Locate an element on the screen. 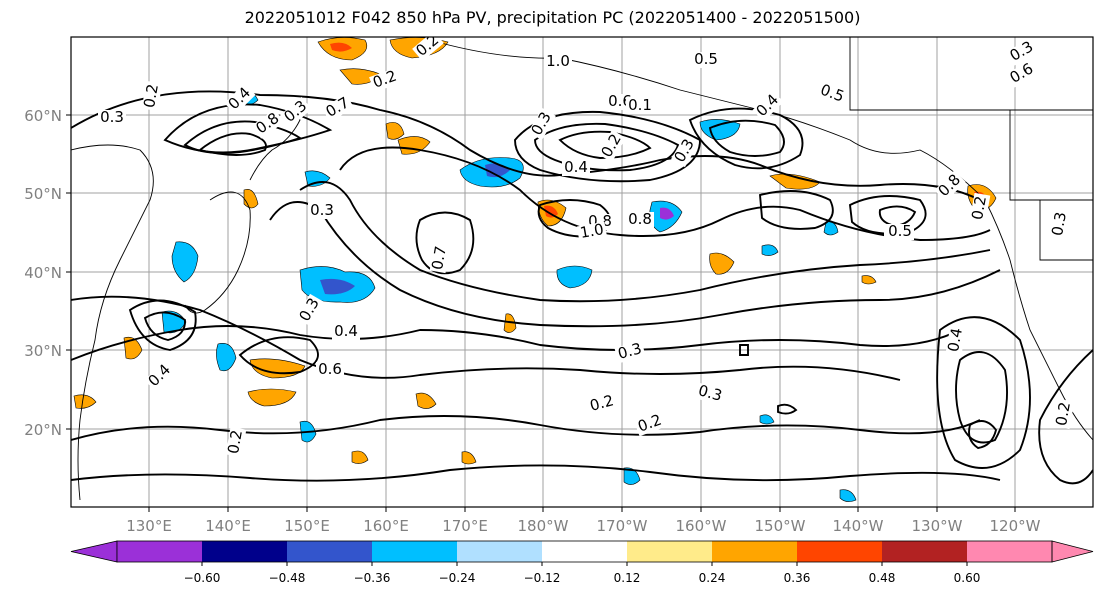  latitude-labels: 60°N 50°N 40°N 30°N 20°N is located at coordinates (43, 273).